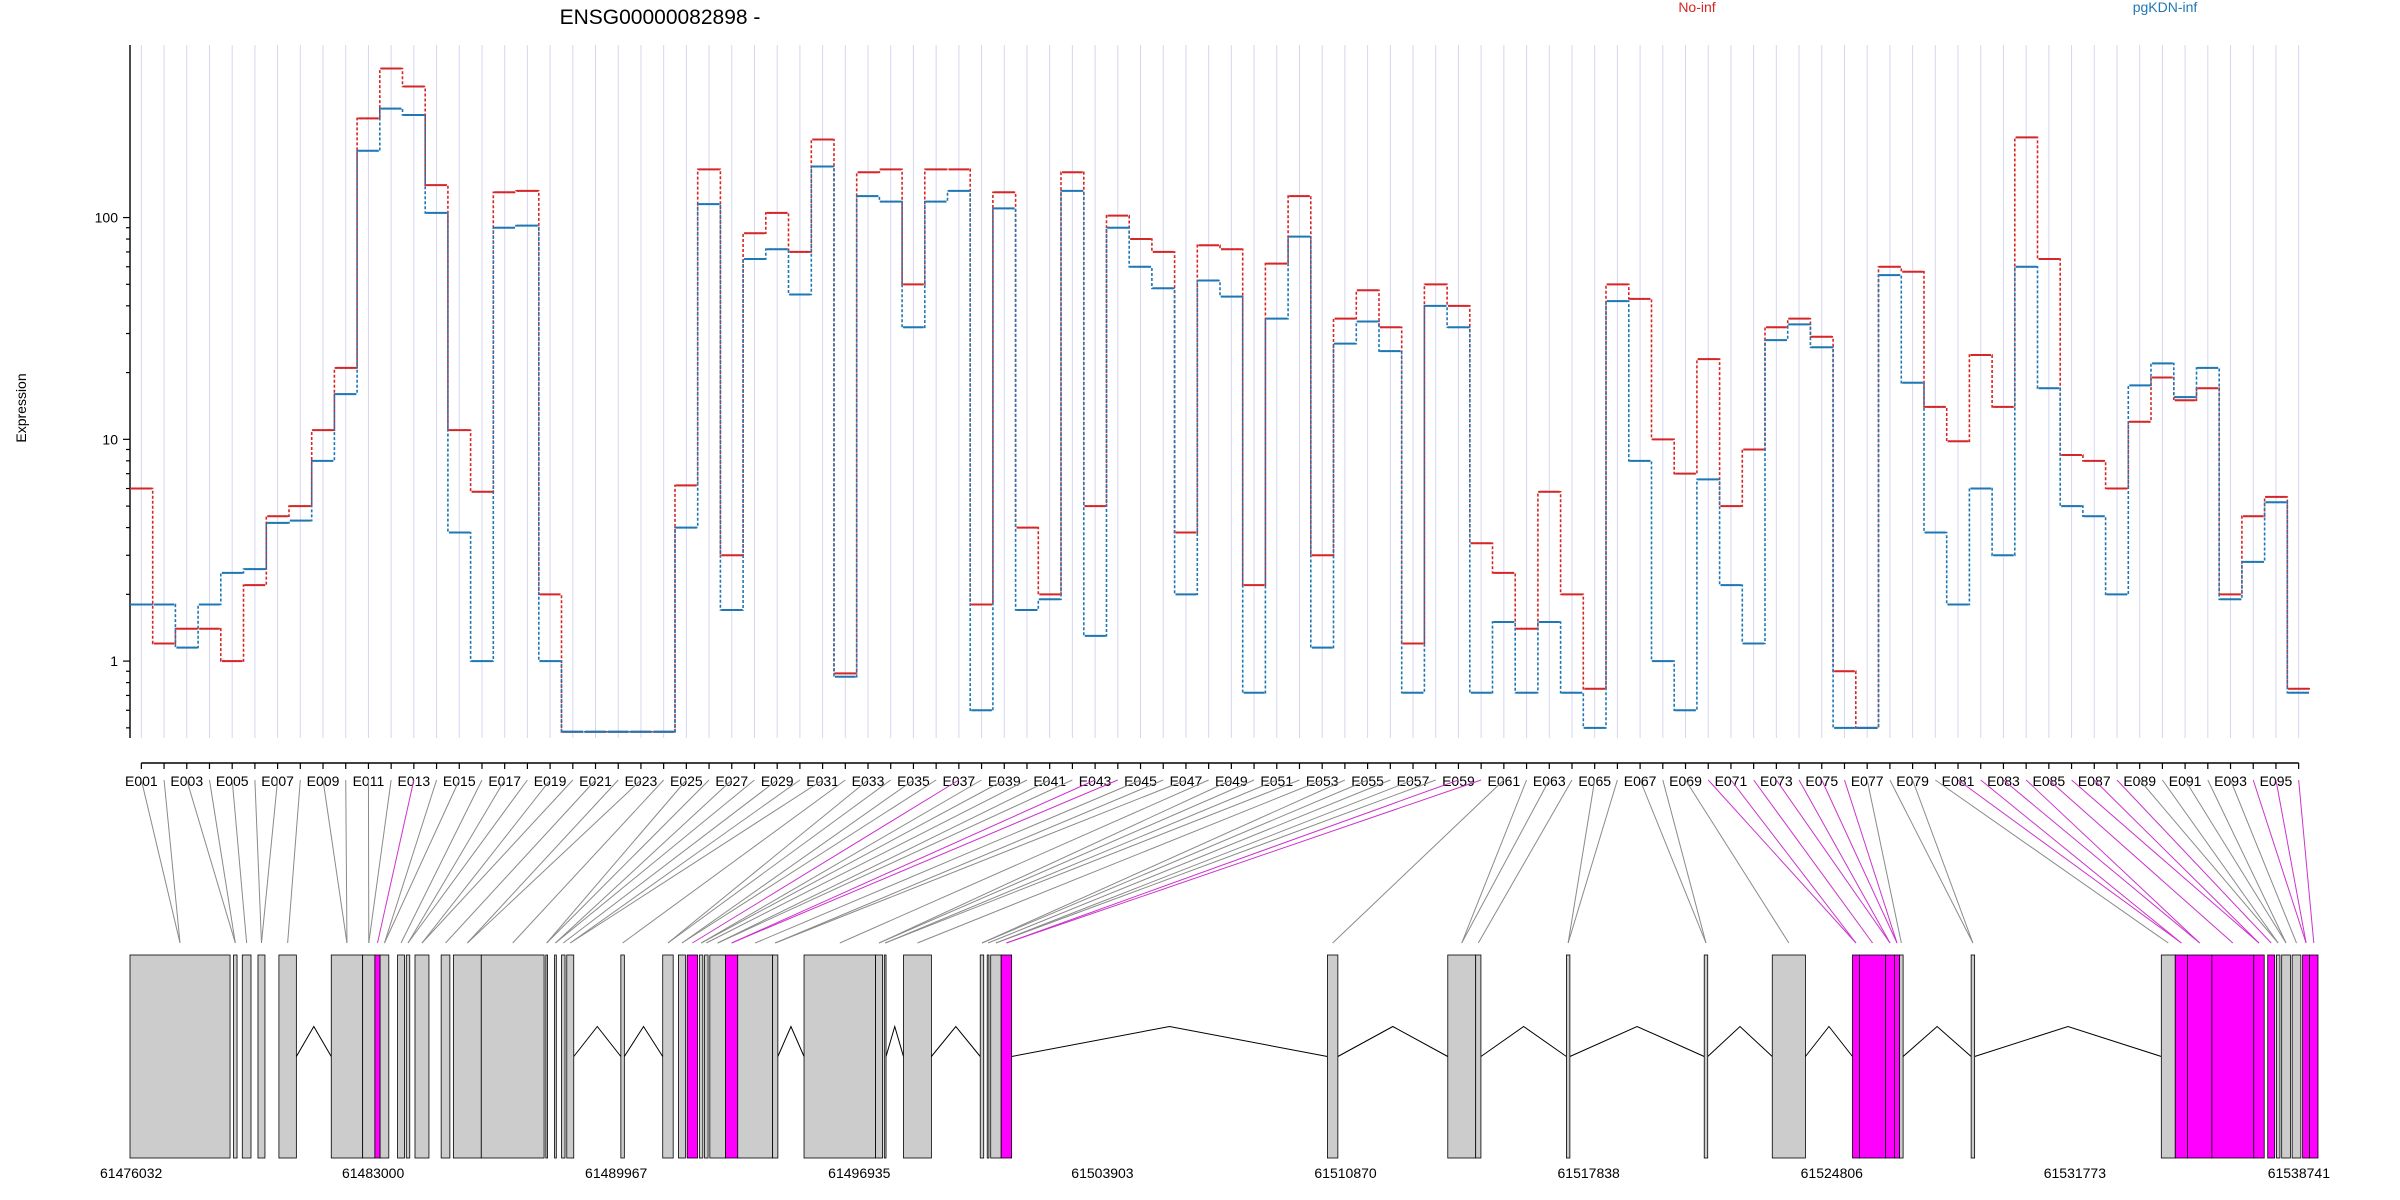  What do you see at coordinates (641, 781) in the screenshot?
I see `x-tick-label: E023` at bounding box center [641, 781].